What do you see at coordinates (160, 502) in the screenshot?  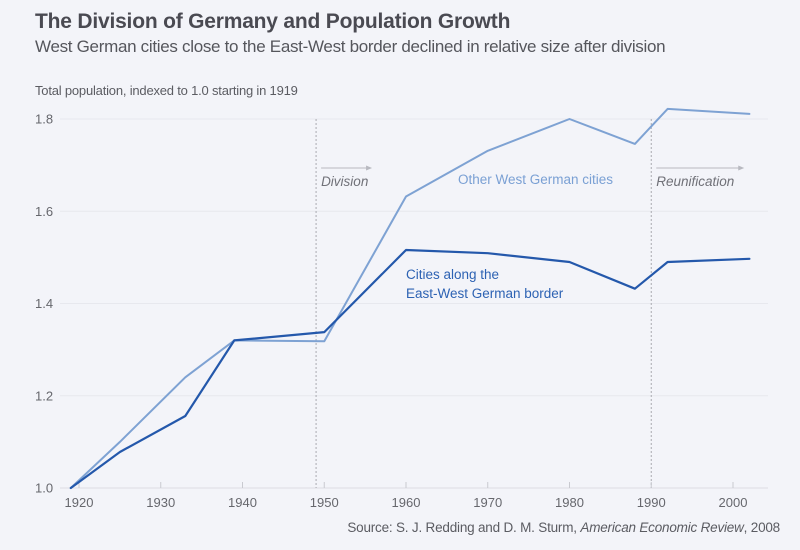 I see `x-tick-label: 1930` at bounding box center [160, 502].